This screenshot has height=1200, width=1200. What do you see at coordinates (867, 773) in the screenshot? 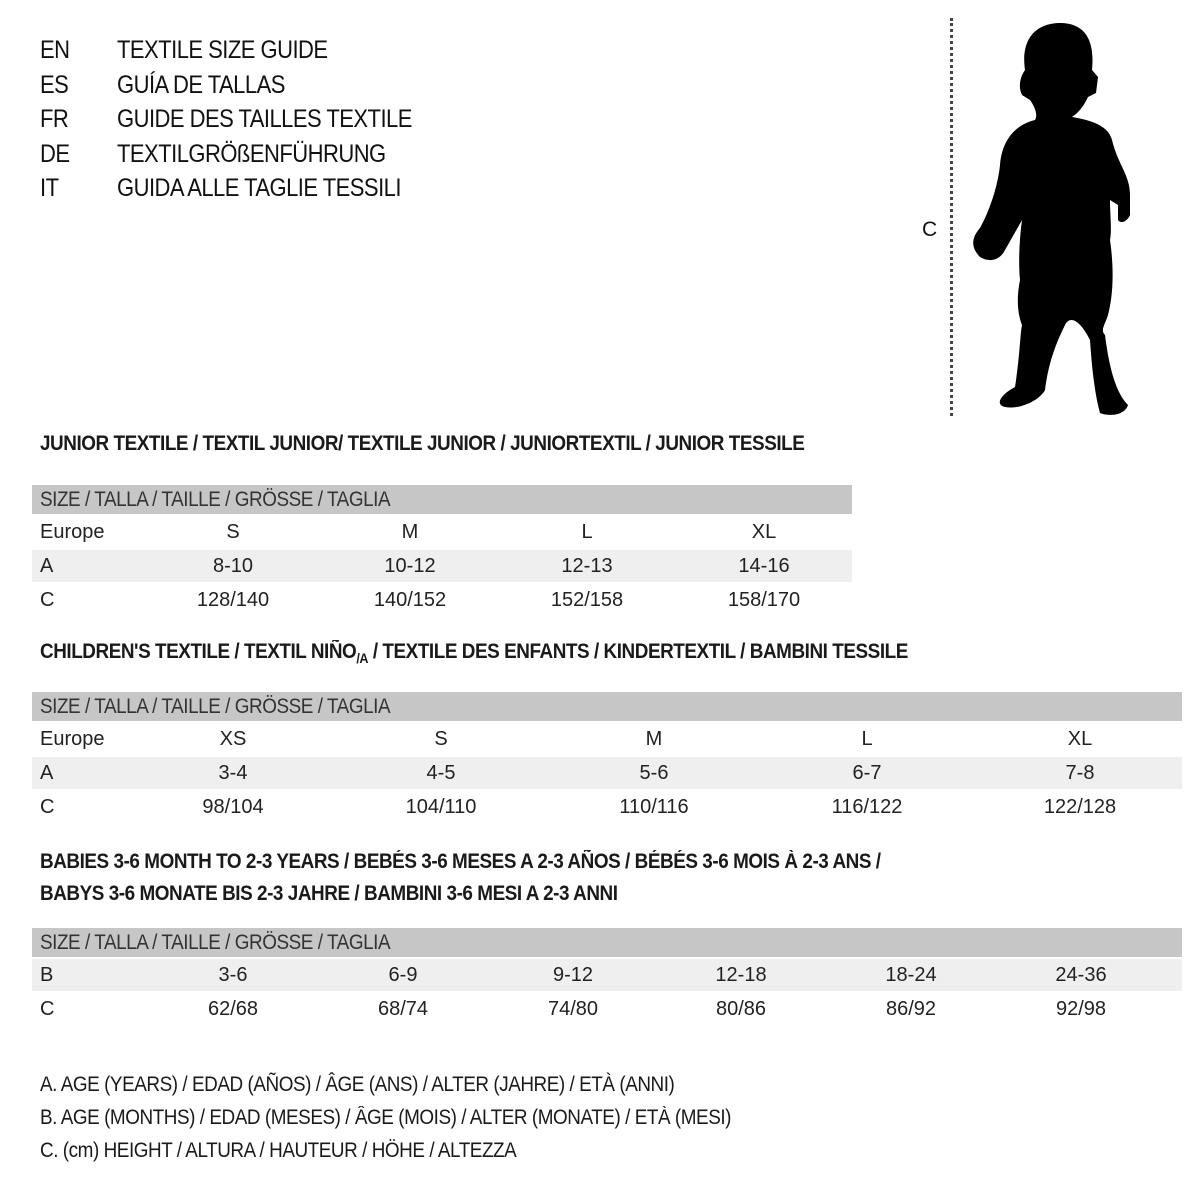
I see `table-cell: 6-7` at bounding box center [867, 773].